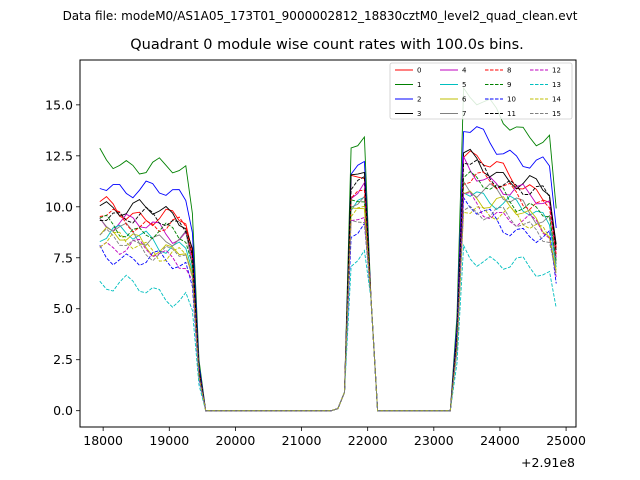  What do you see at coordinates (63, 410) in the screenshot?
I see `y-tick-label-0: 0.0` at bounding box center [63, 410].